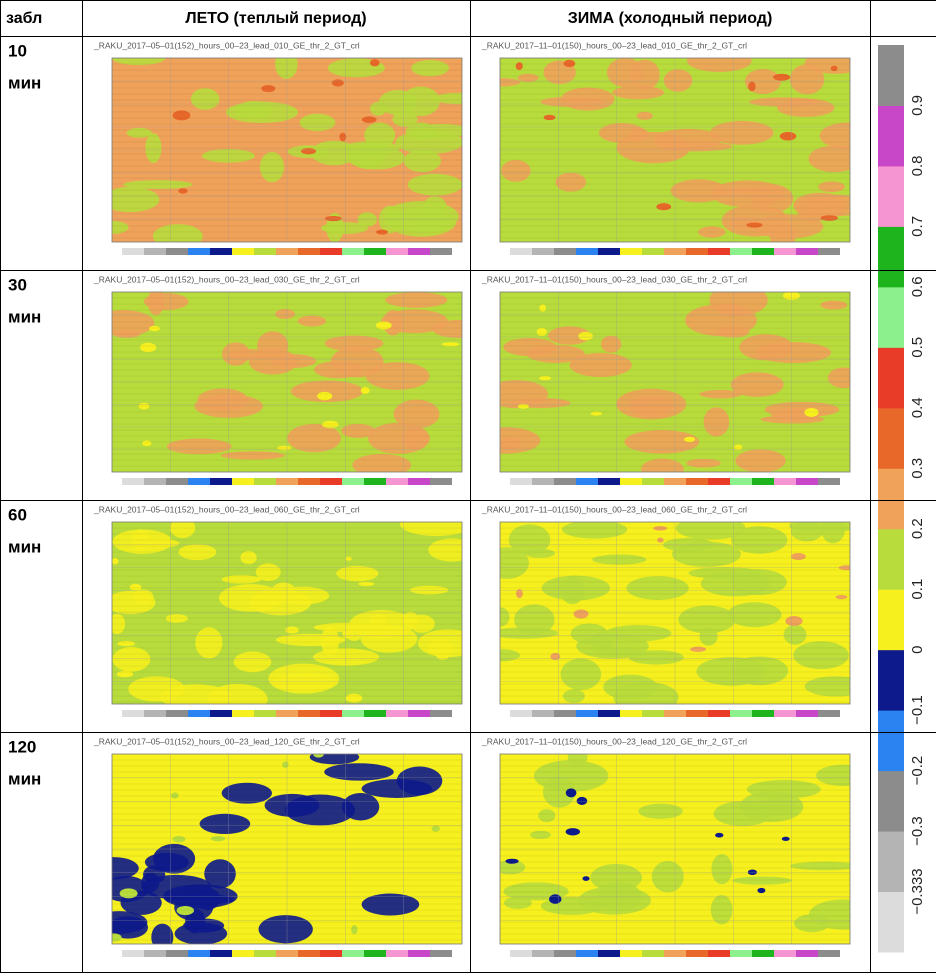 This screenshot has height=973, width=936. I want to click on map-frame, so click(287, 849).